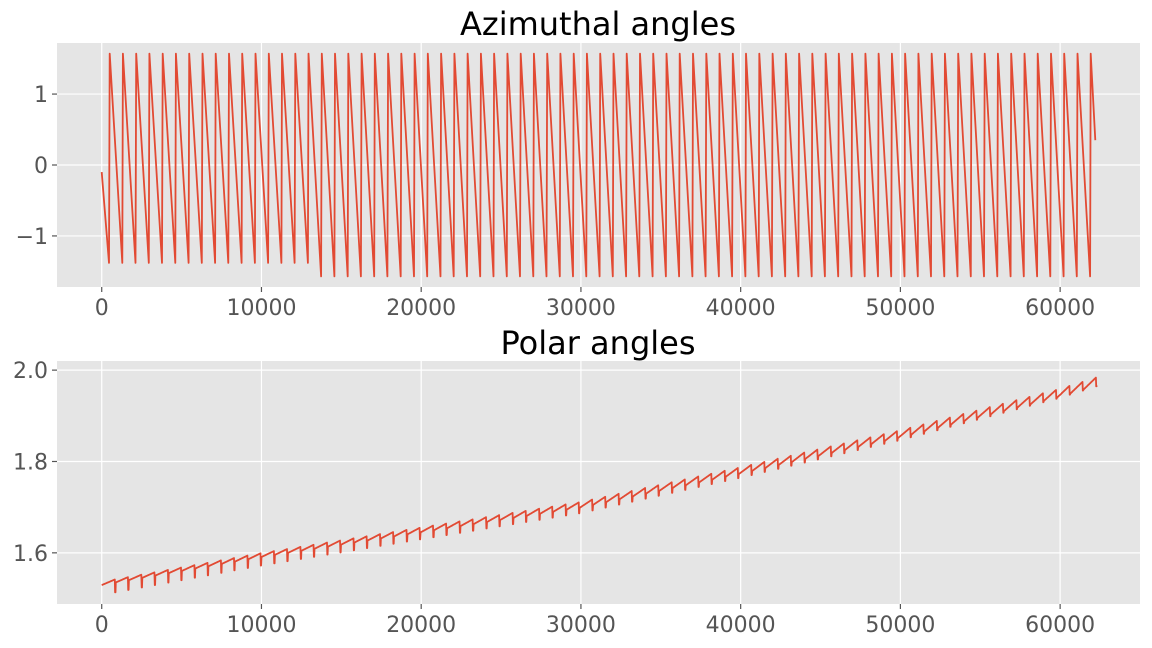  What do you see at coordinates (261, 625) in the screenshot?
I see `polar-xtick-label: 10000` at bounding box center [261, 625].